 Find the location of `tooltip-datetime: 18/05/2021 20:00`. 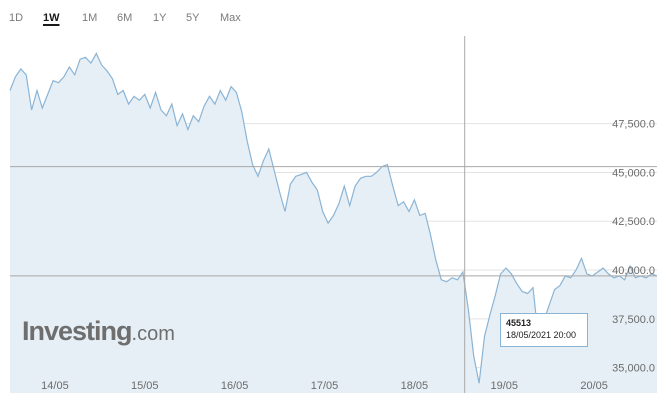

tooltip-datetime: 18/05/2021 20:00 is located at coordinates (541, 335).